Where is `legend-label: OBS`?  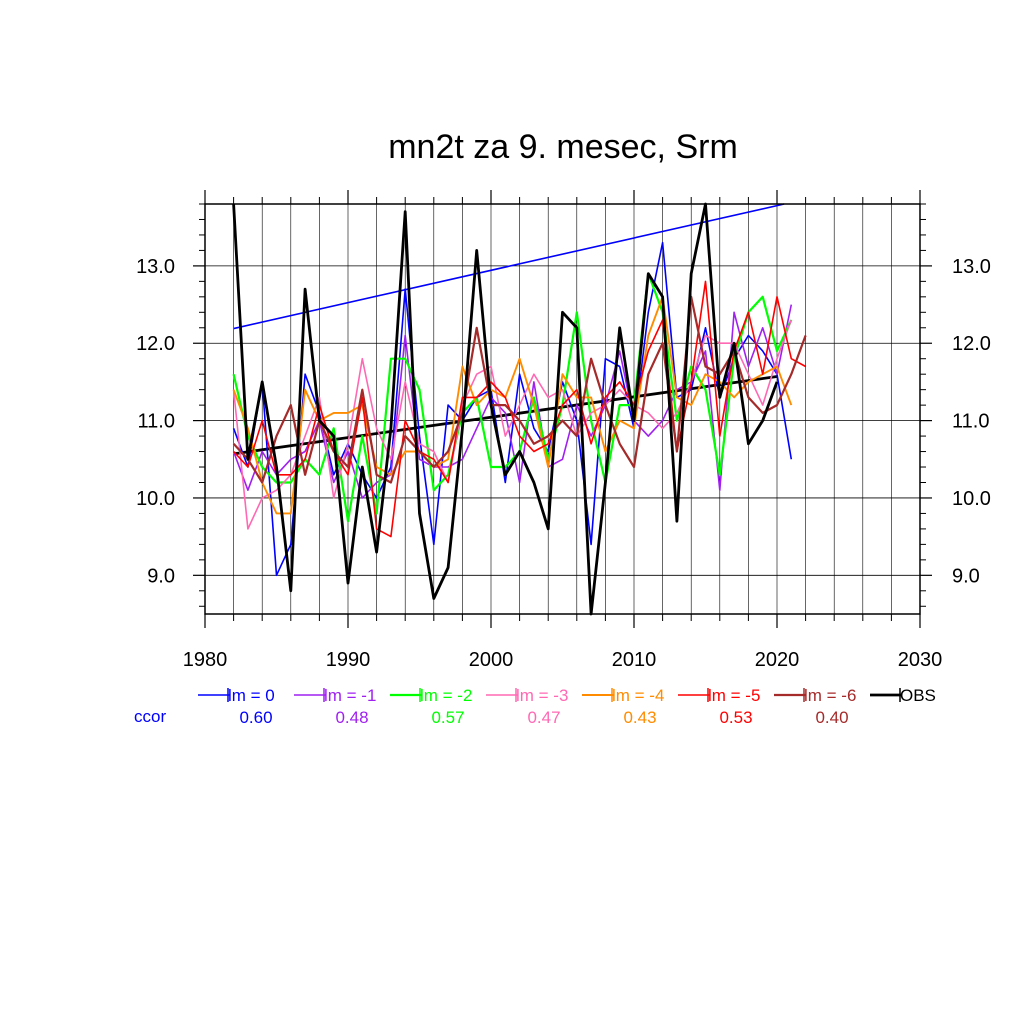
legend-label: OBS is located at coordinates (918, 695).